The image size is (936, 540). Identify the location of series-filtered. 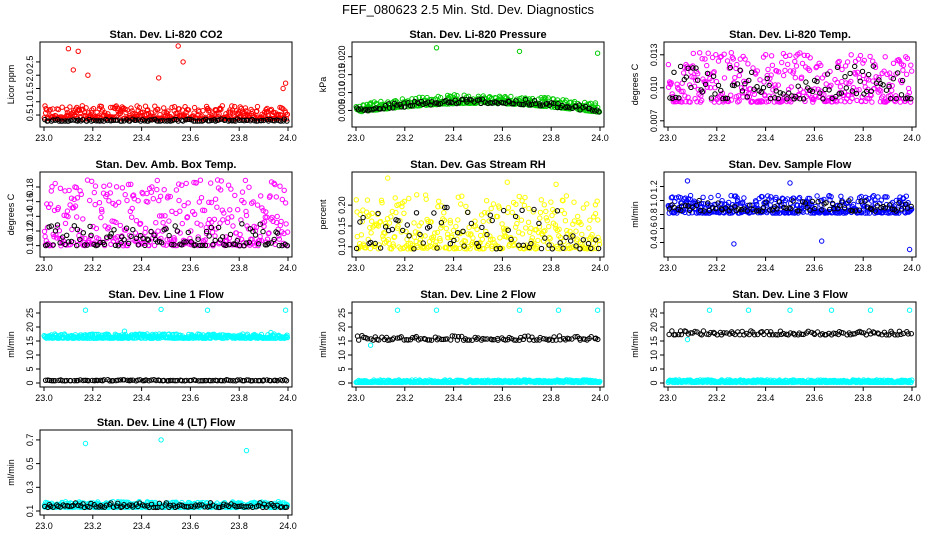
(478, 105).